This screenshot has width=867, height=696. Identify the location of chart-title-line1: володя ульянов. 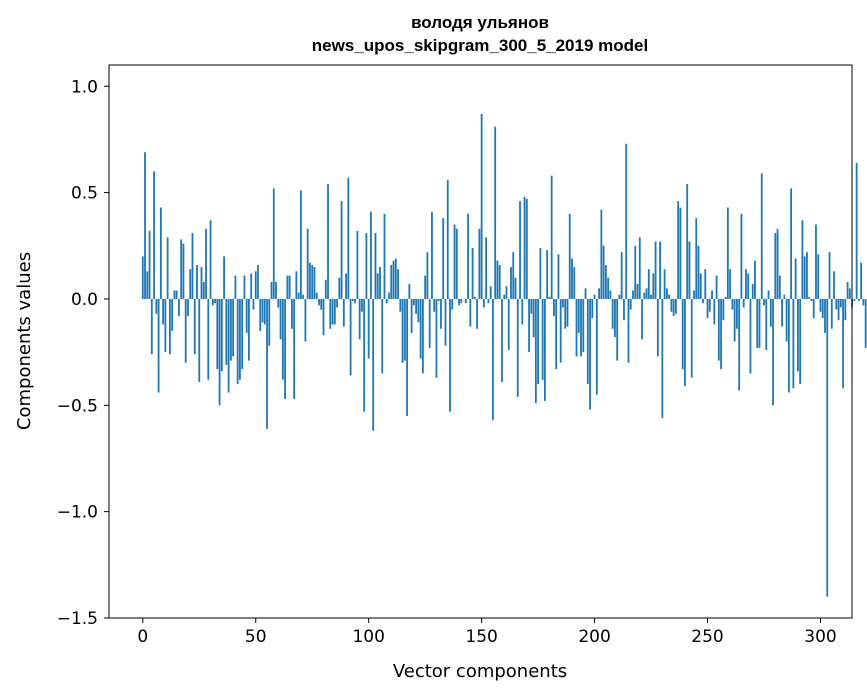
(480, 22).